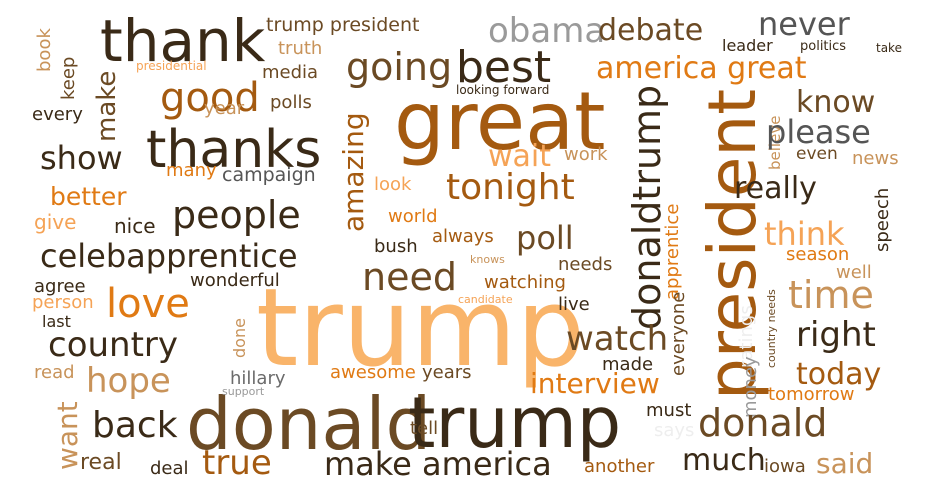  I want to click on word-today: today, so click(839, 374).